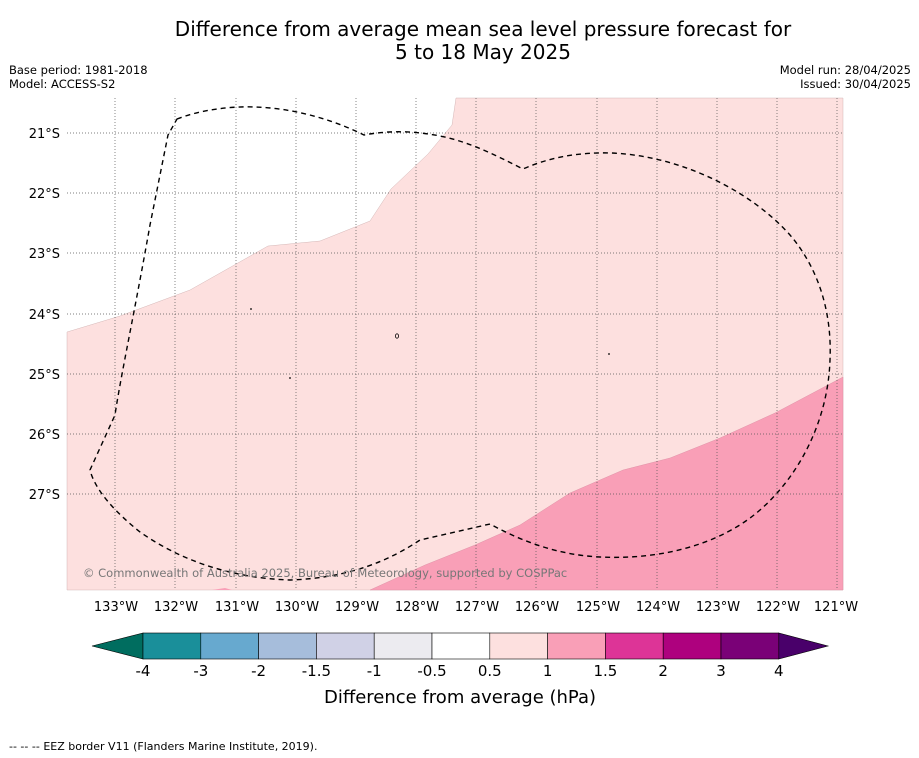 The height and width of the screenshot is (758, 919). What do you see at coordinates (258, 671) in the screenshot?
I see `colorbar-tick-label: -2` at bounding box center [258, 671].